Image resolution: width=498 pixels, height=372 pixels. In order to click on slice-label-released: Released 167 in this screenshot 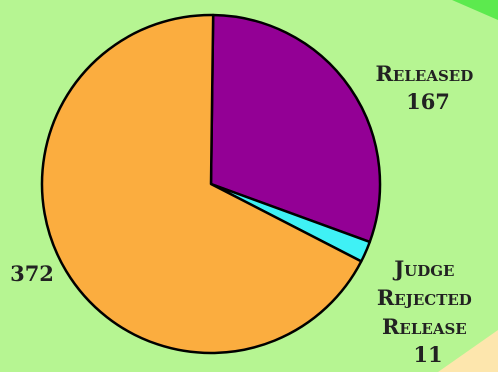, I will do `click(427, 87)`.